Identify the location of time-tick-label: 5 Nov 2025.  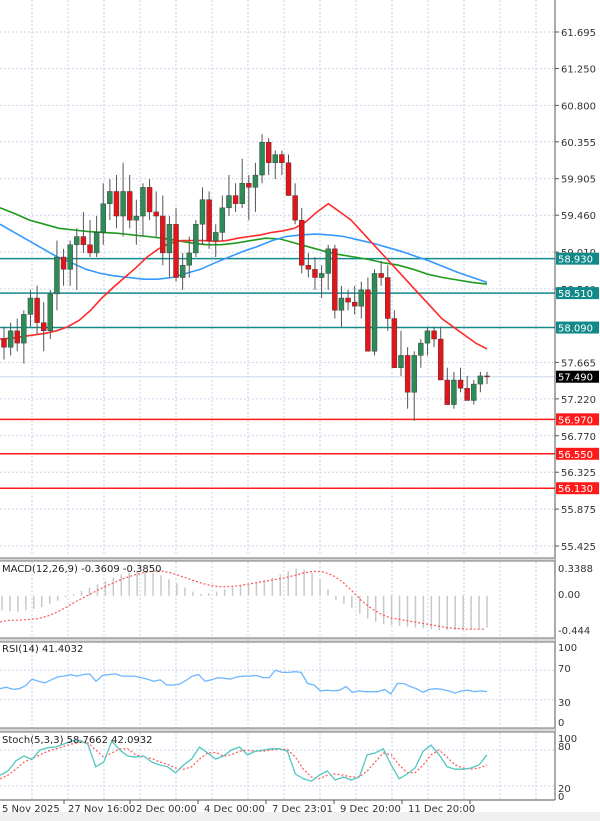
(31, 809).